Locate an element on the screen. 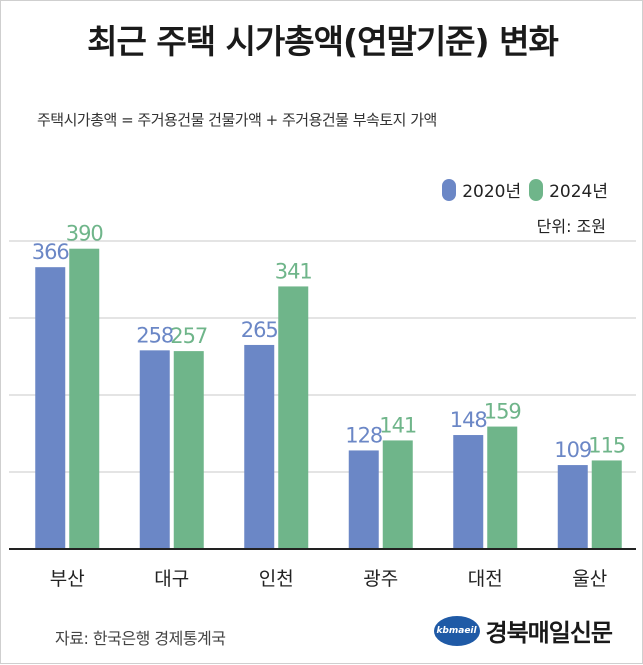 This screenshot has height=665, width=643. chart-title: 최근 주택 시가총액(연말기준) 변화 is located at coordinates (323, 41).